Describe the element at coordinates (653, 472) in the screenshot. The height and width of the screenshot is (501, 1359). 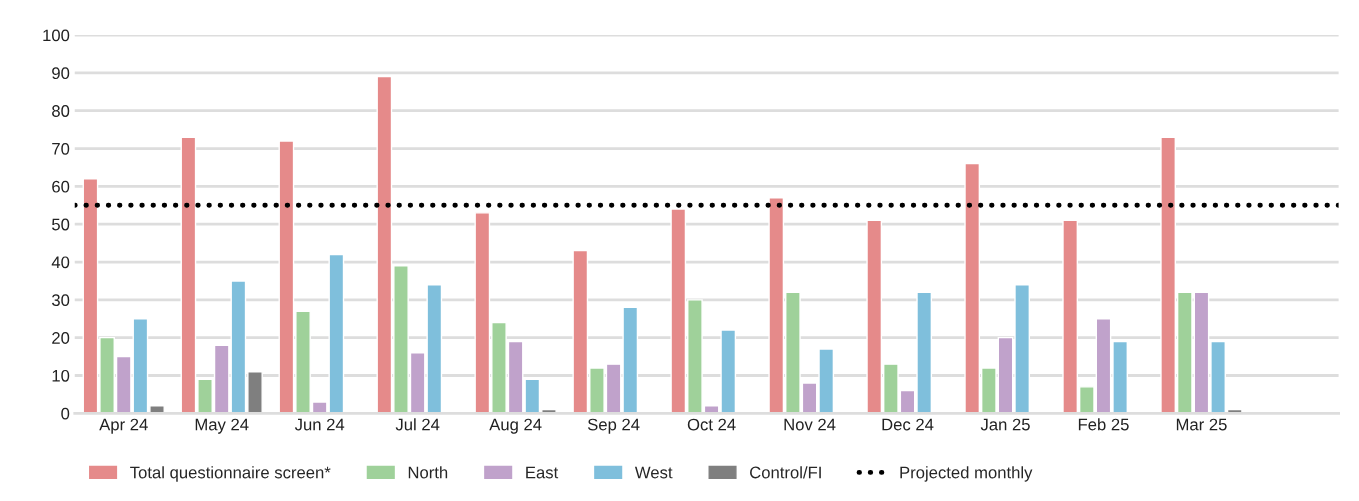
I see `legend-label: West` at that location.